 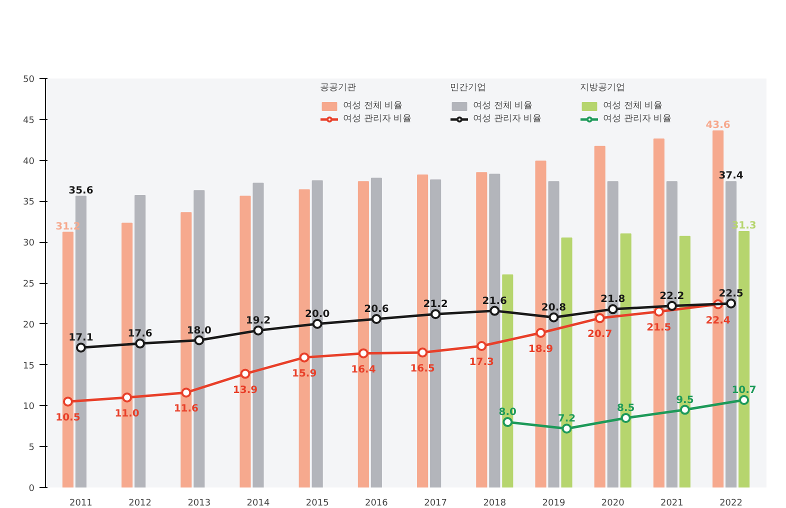 I want to click on data-label: 22.4, so click(x=718, y=320).